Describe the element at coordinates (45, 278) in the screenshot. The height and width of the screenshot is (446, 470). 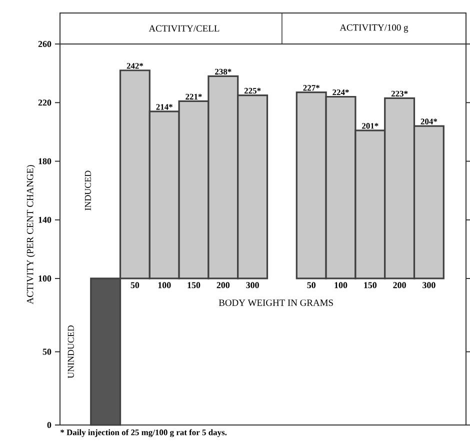
I see `y-tick-label: 100` at that location.